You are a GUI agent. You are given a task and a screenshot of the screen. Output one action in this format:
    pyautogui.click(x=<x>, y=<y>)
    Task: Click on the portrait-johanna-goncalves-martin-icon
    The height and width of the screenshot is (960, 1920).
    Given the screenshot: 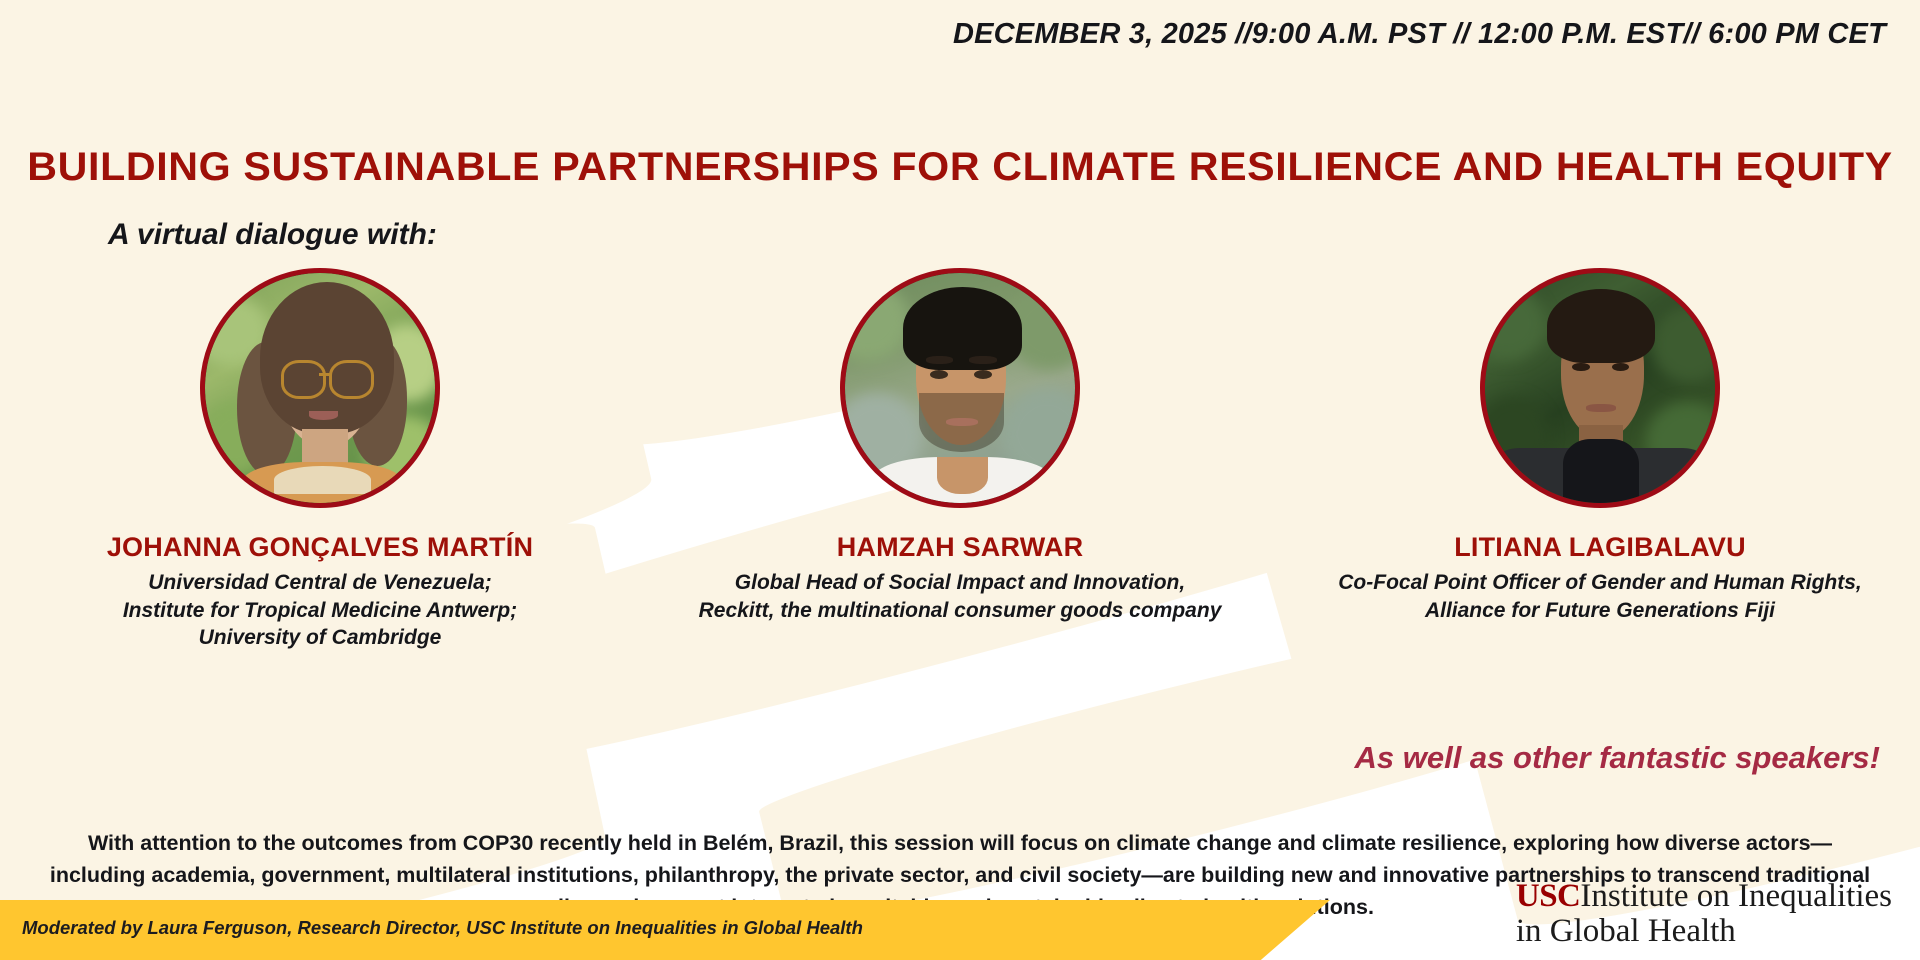 What is the action you would take?
    pyautogui.click(x=320, y=388)
    